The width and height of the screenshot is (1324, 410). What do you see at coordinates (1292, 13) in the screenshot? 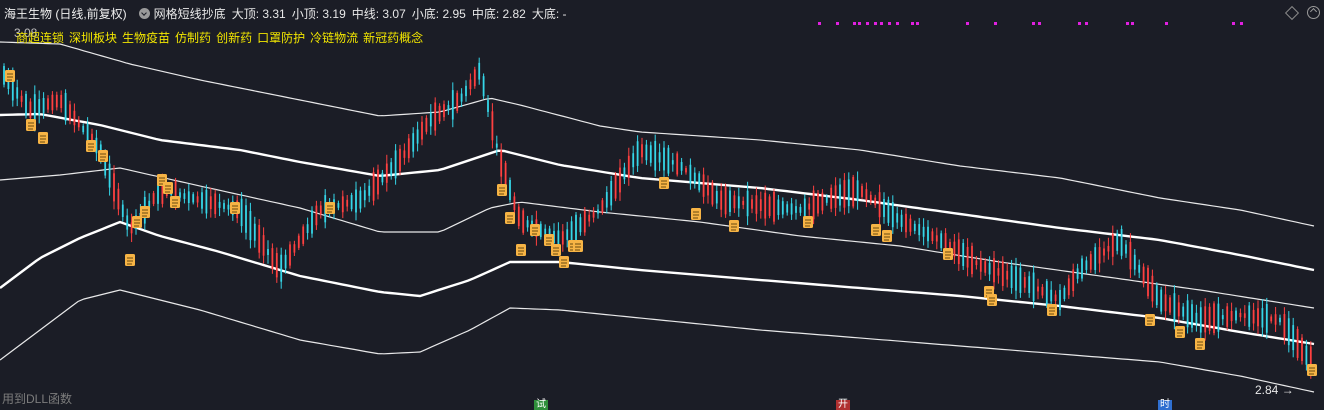
I see `diamond-icon` at bounding box center [1292, 13].